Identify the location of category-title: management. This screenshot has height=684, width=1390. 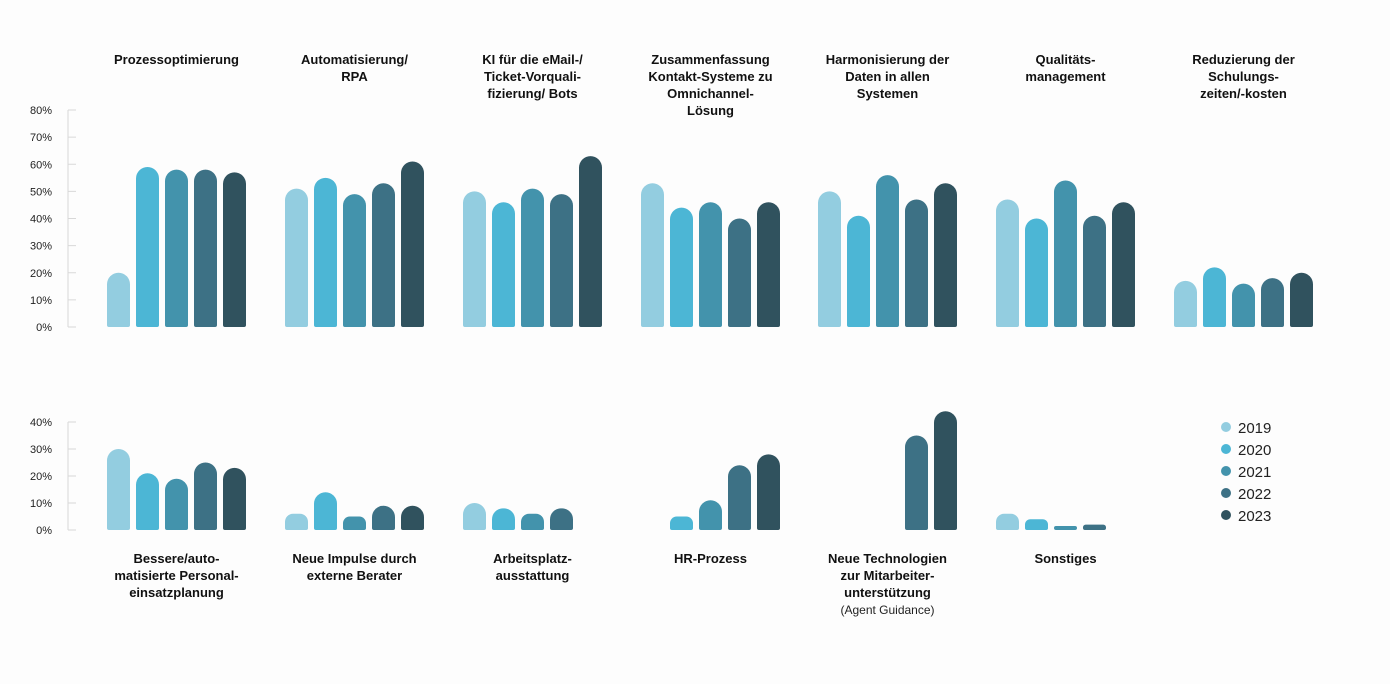
(1065, 76).